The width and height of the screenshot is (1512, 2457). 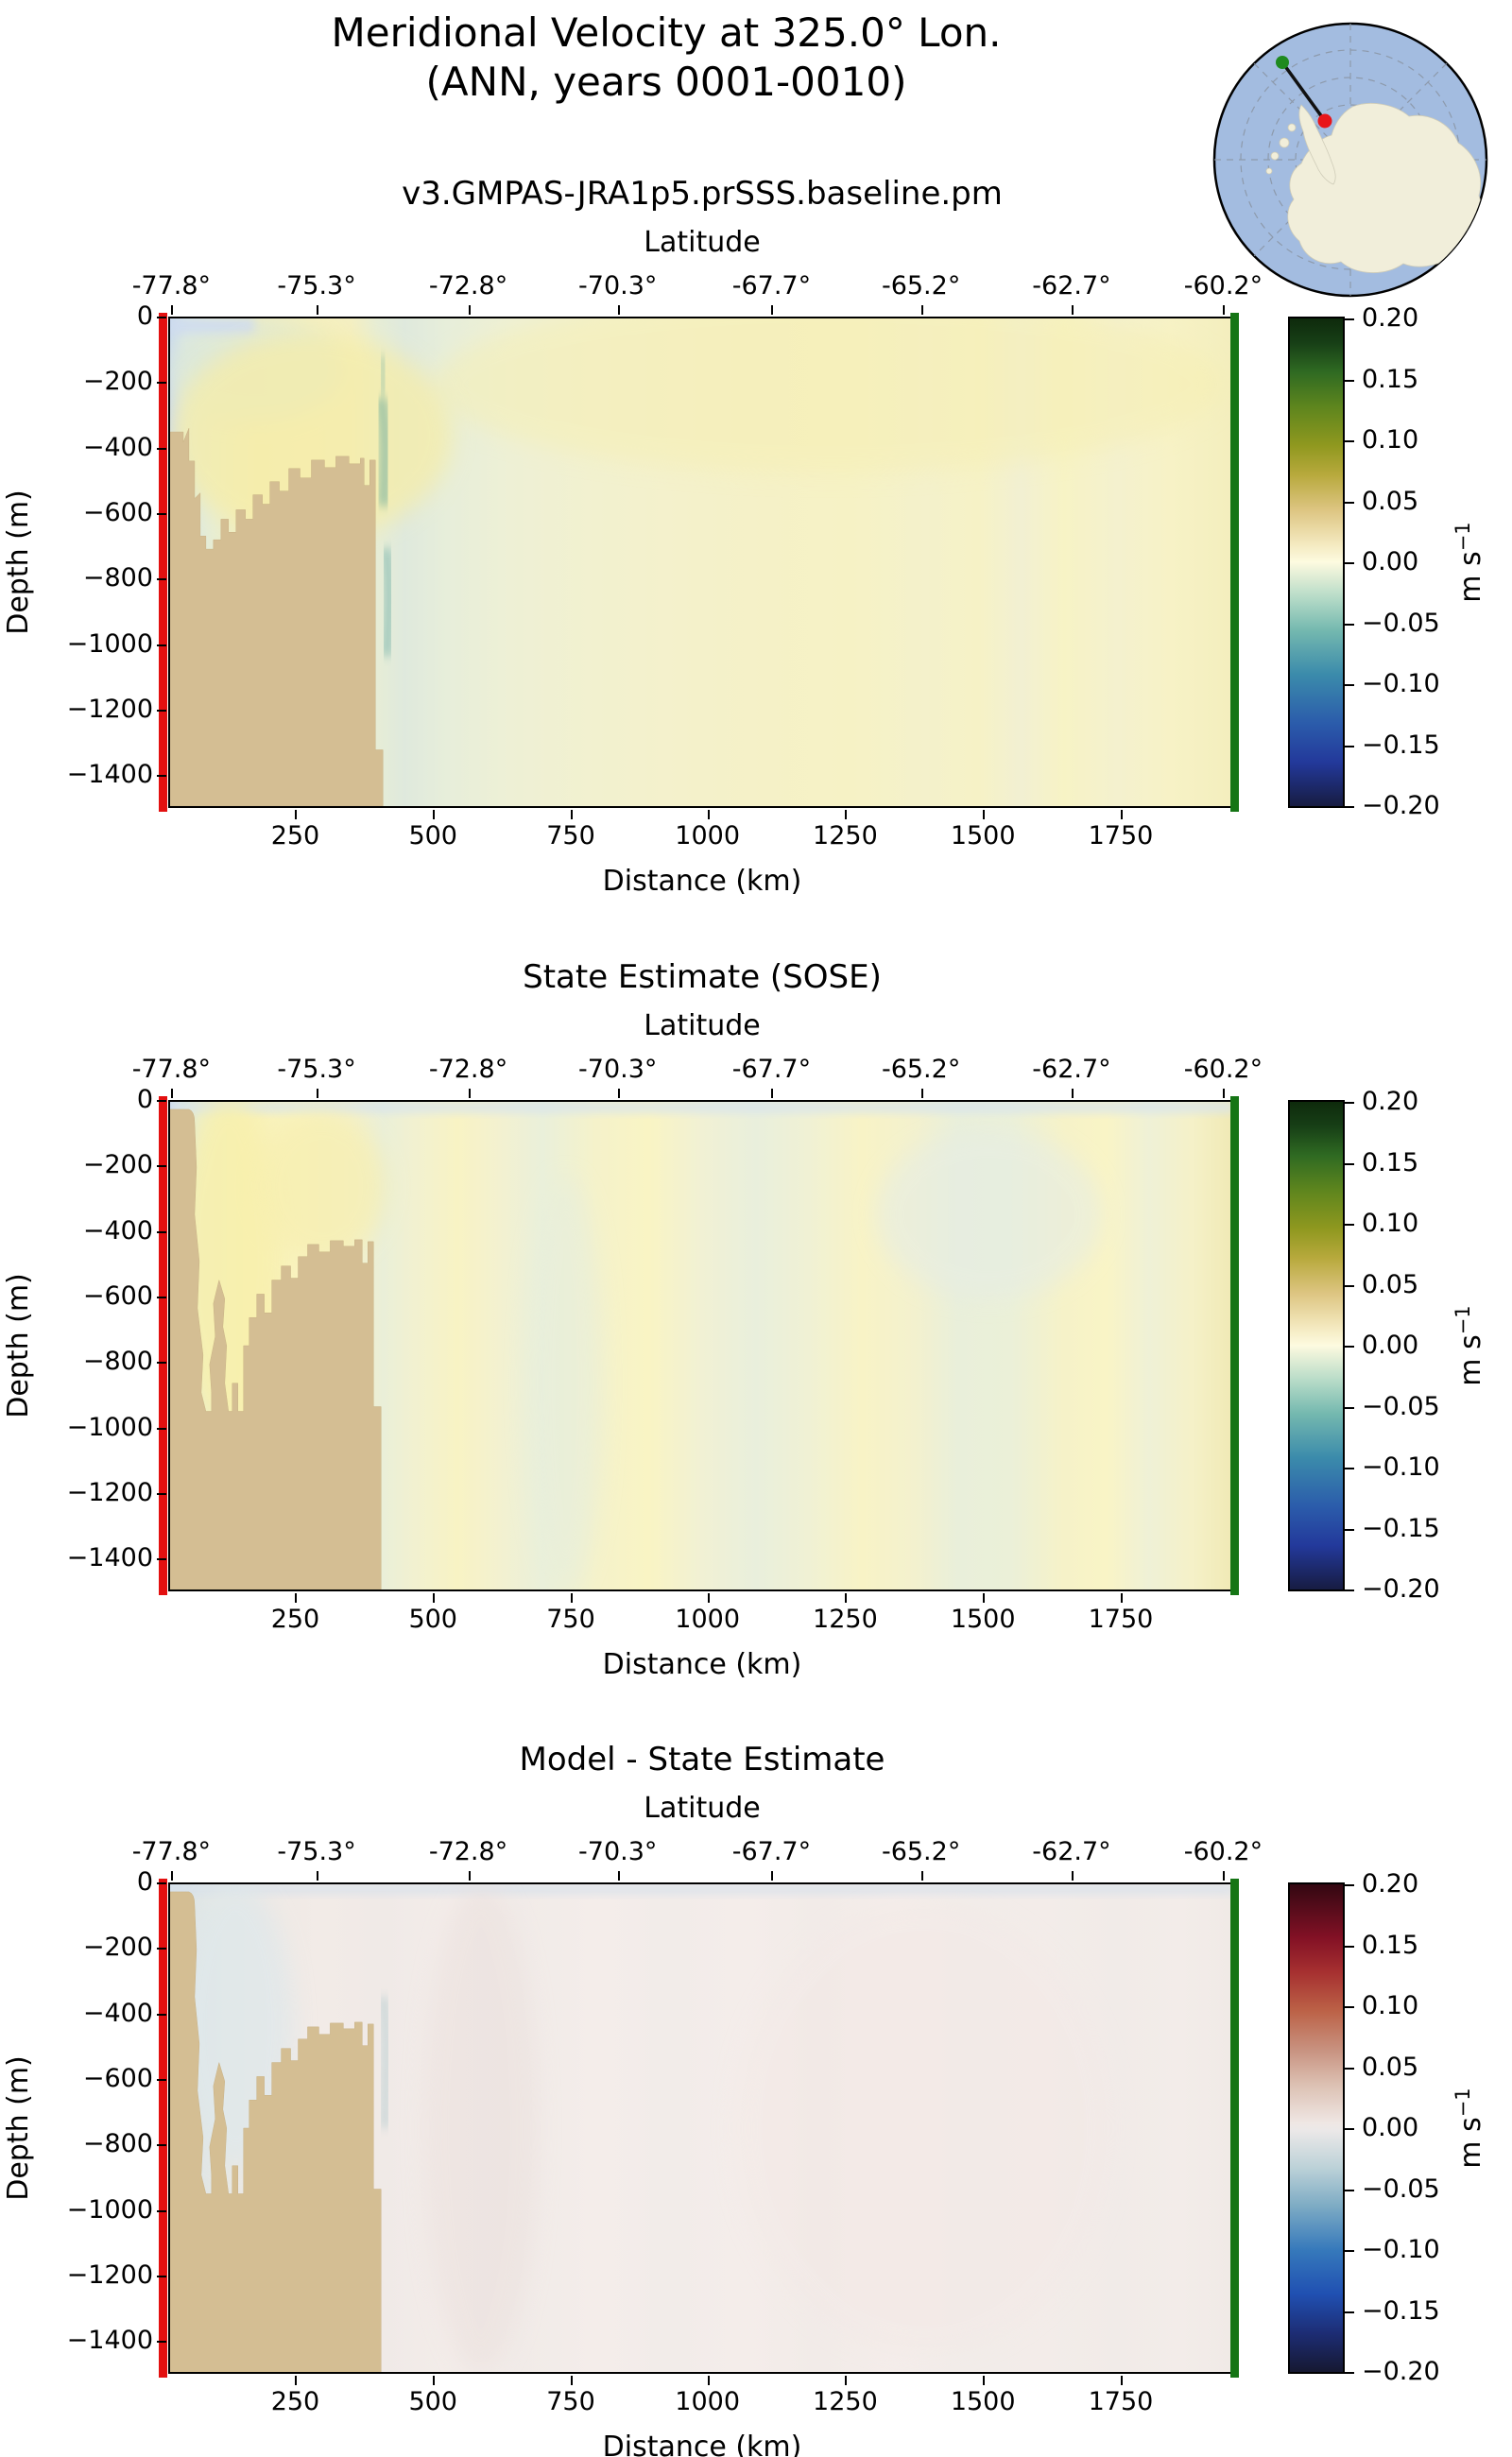 What do you see at coordinates (109, 2209) in the screenshot?
I see `depth-tick-label: −1000` at bounding box center [109, 2209].